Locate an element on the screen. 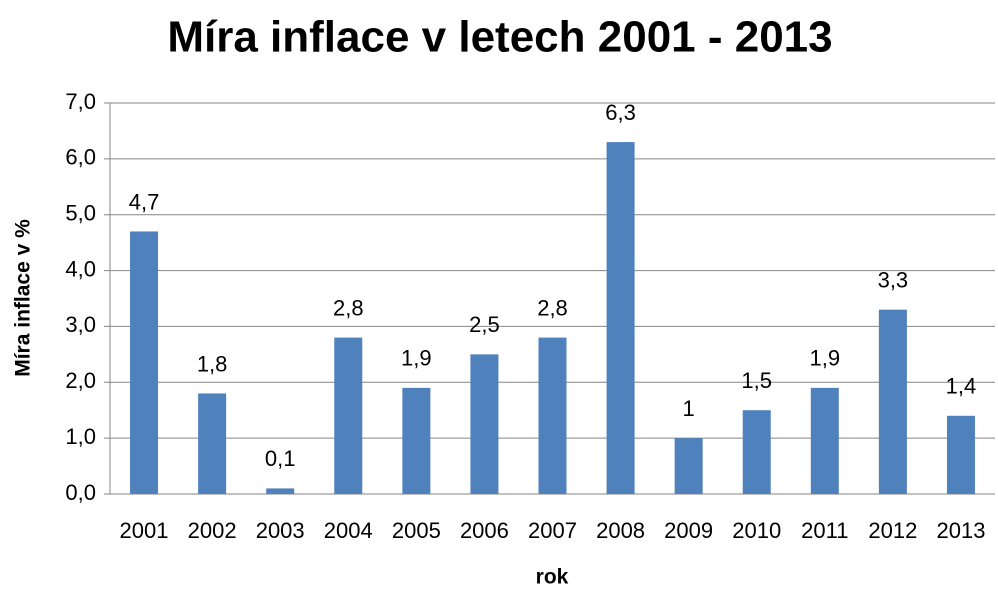 This screenshot has height=591, width=998. y-axis-label: Míra inflace v % is located at coordinates (23, 298).